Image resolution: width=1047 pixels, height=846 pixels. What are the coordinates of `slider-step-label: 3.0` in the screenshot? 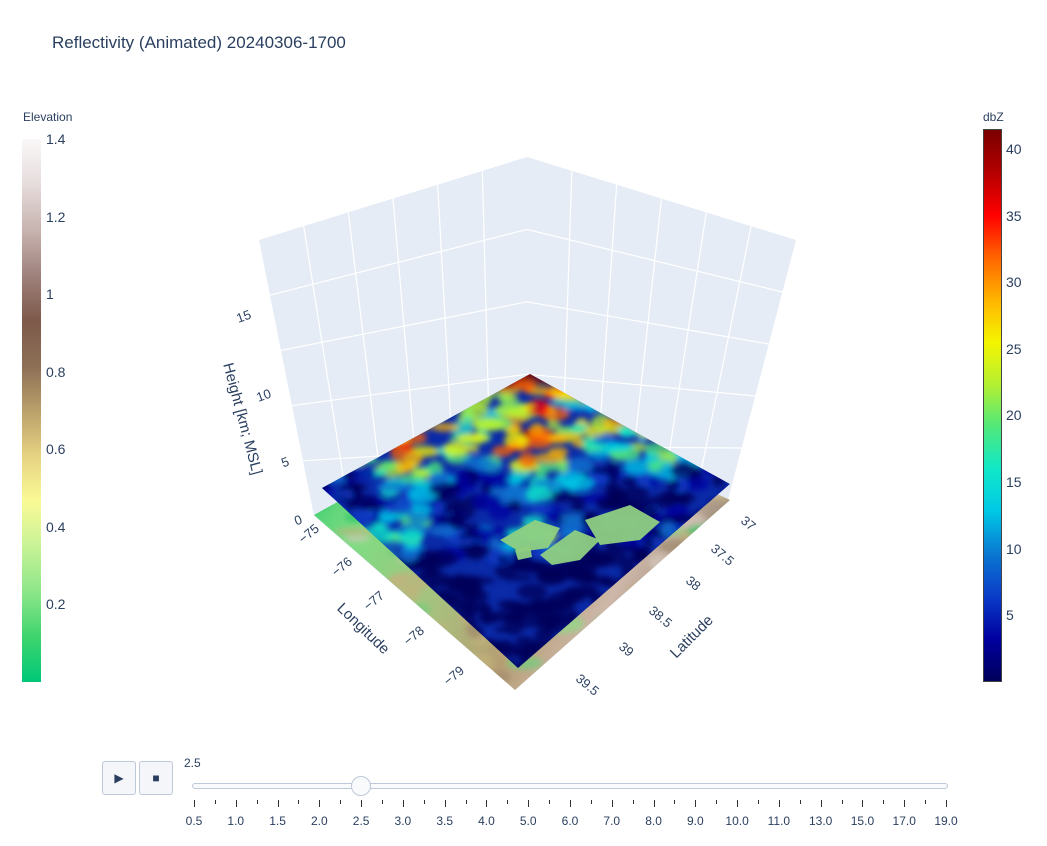 It's located at (403, 821).